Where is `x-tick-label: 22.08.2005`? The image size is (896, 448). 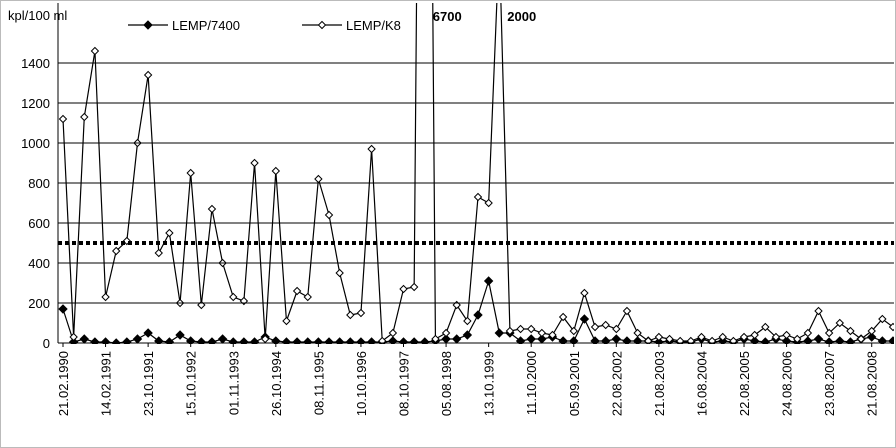 x-tick-label: 22.08.2005 is located at coordinates (744, 383).